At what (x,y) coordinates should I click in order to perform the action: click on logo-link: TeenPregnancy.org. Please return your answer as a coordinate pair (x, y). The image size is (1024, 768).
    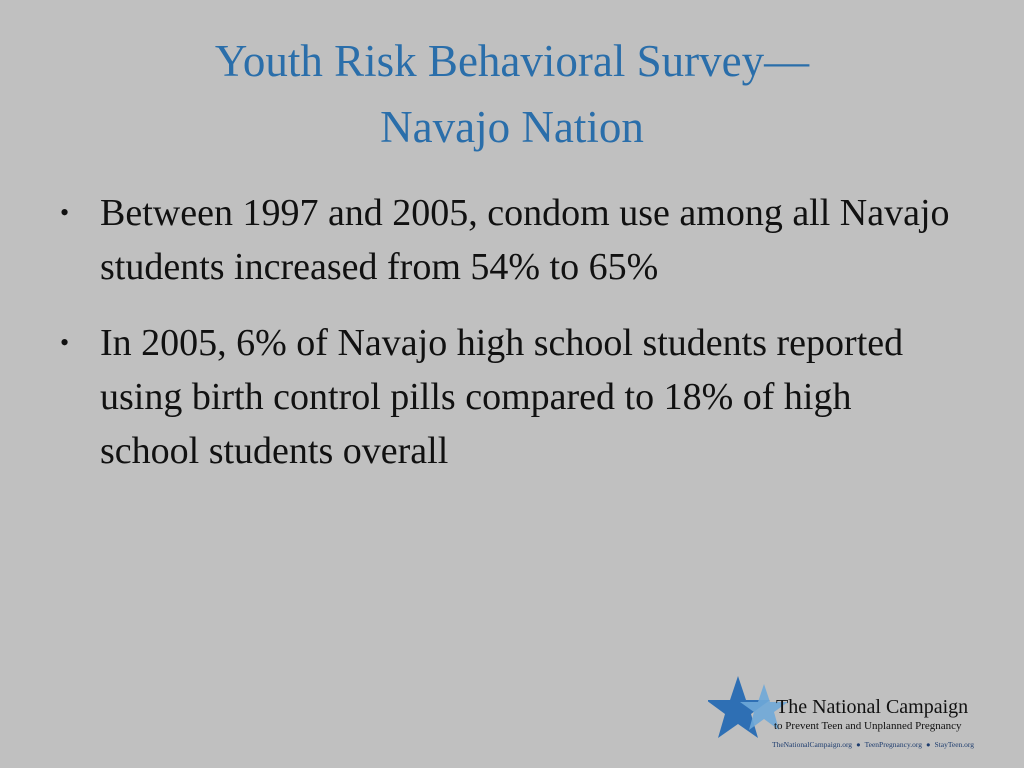
    Looking at the image, I should click on (893, 744).